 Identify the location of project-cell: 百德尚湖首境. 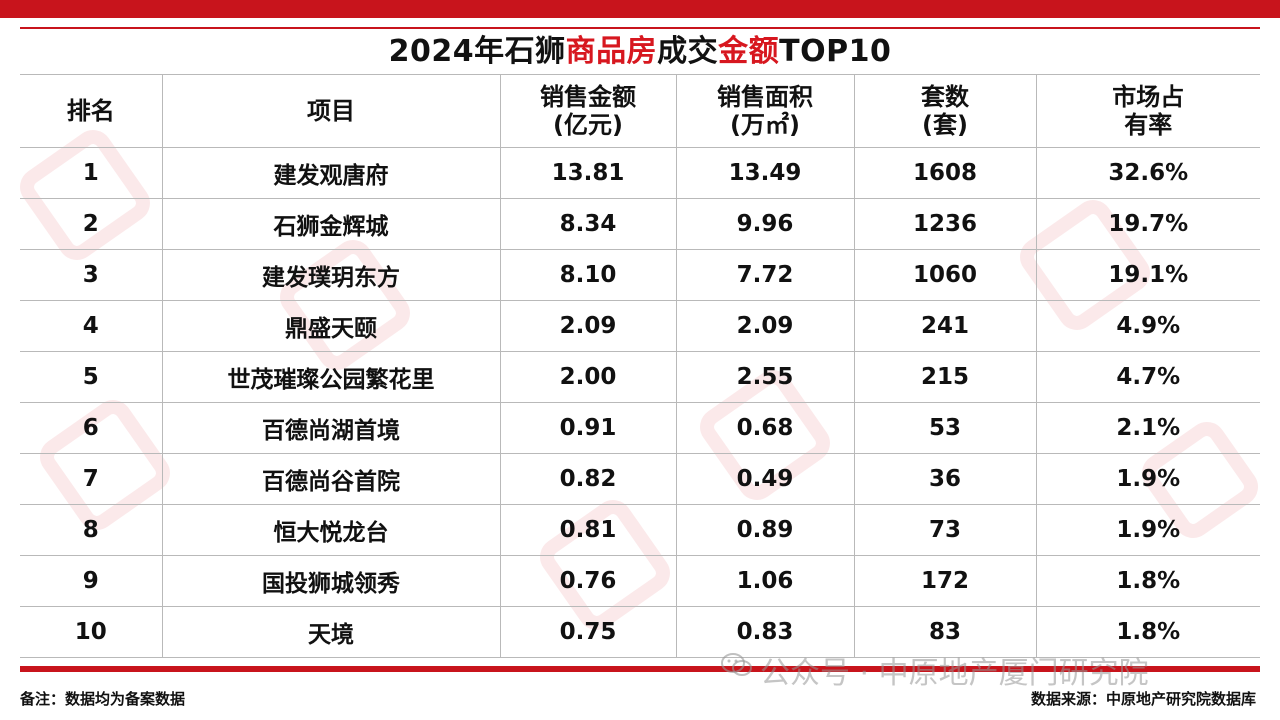
(331, 428).